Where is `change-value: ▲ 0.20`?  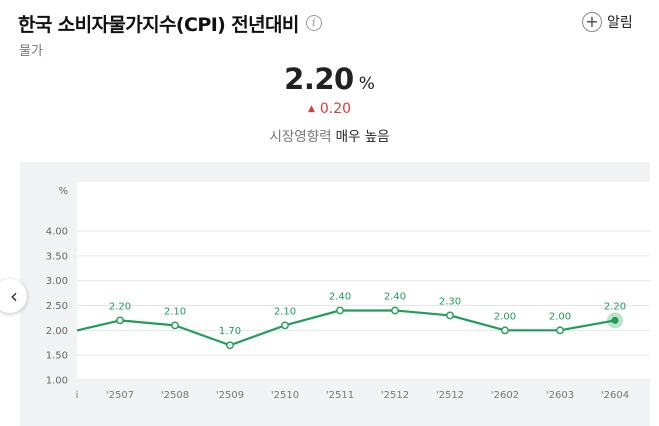 change-value: ▲ 0.20 is located at coordinates (329, 109).